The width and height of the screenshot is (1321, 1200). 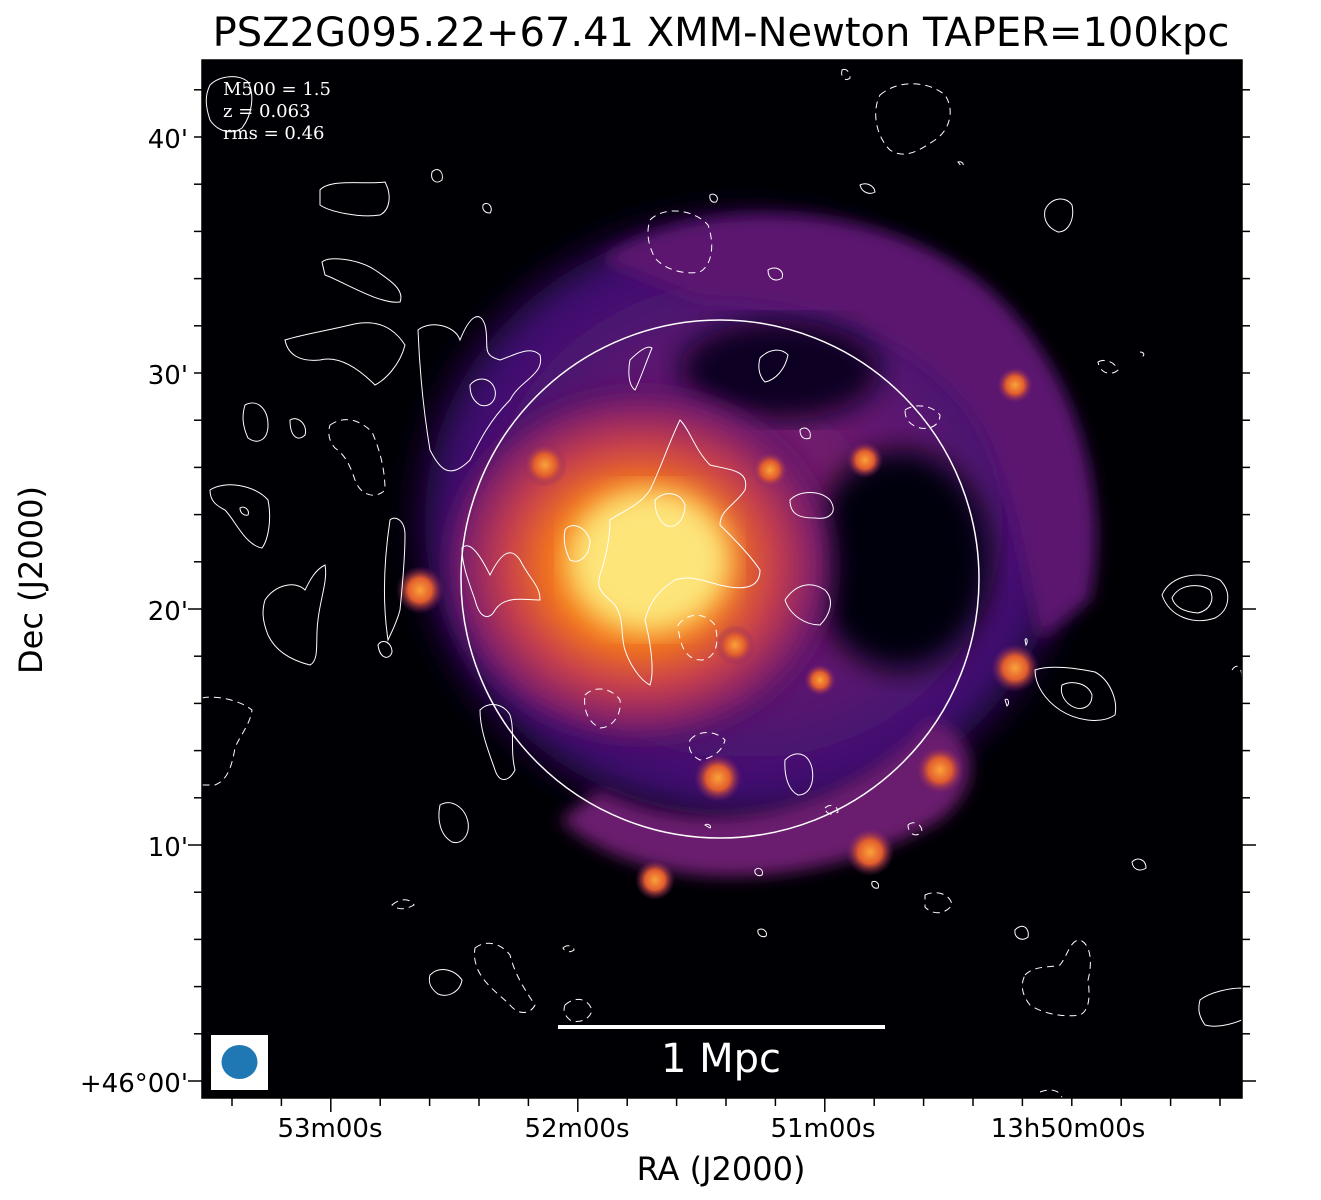 What do you see at coordinates (277, 89) in the screenshot?
I see `annotation-m500: M500 = 1.5` at bounding box center [277, 89].